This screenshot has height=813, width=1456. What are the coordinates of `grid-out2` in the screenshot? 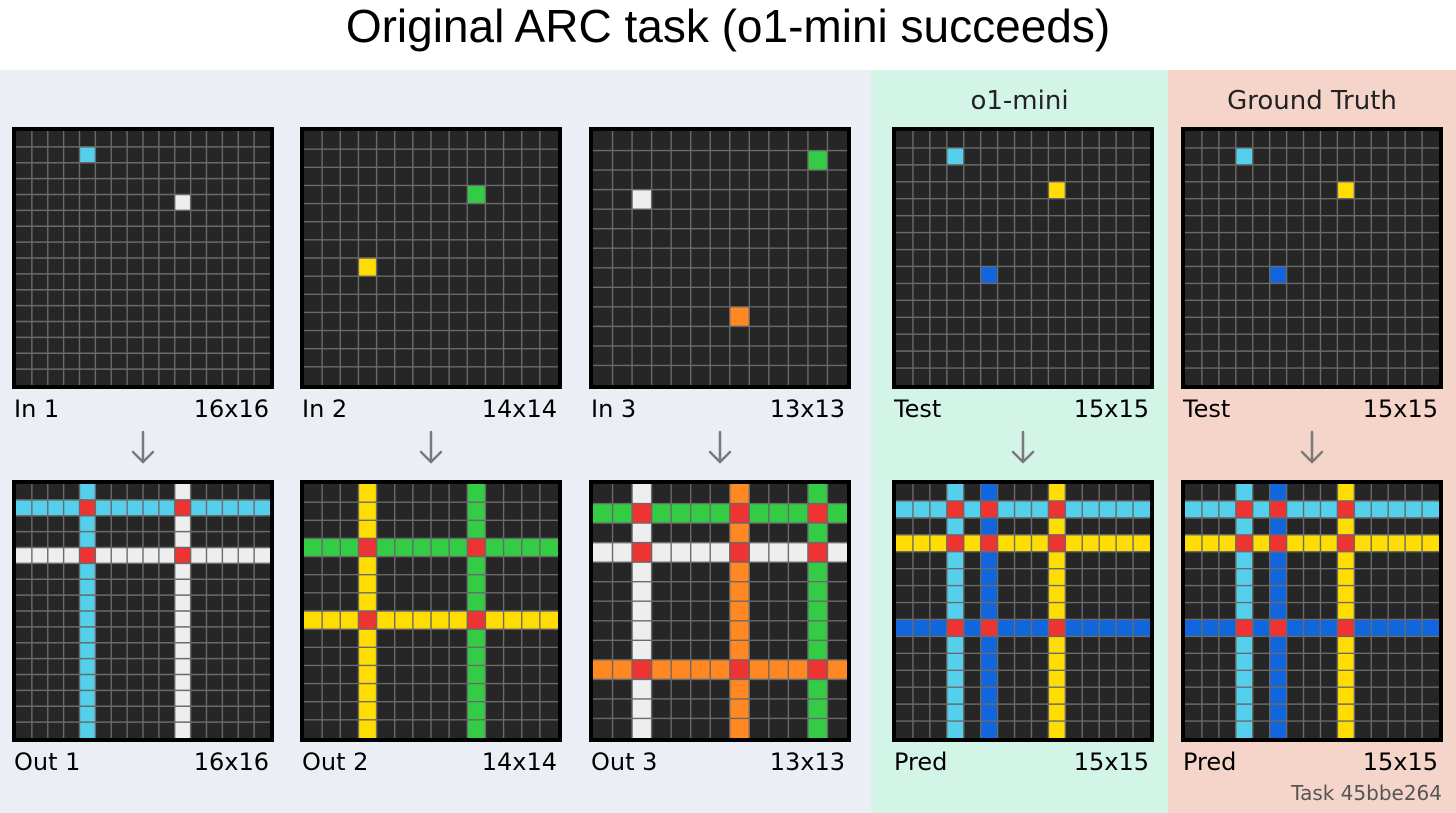 It's located at (431, 611).